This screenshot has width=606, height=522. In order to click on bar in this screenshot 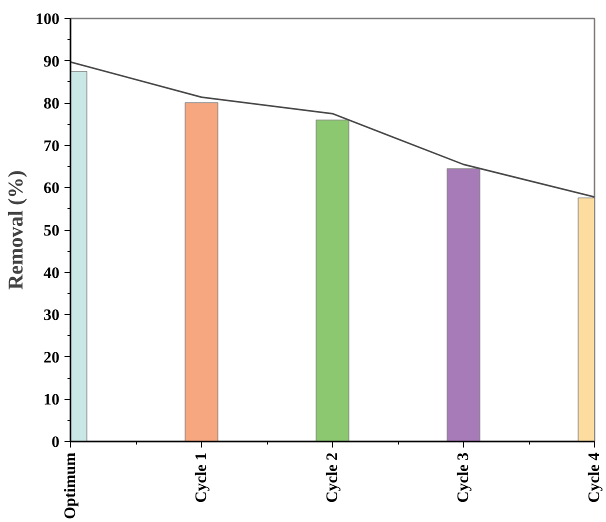, I will do `click(333, 281)`.